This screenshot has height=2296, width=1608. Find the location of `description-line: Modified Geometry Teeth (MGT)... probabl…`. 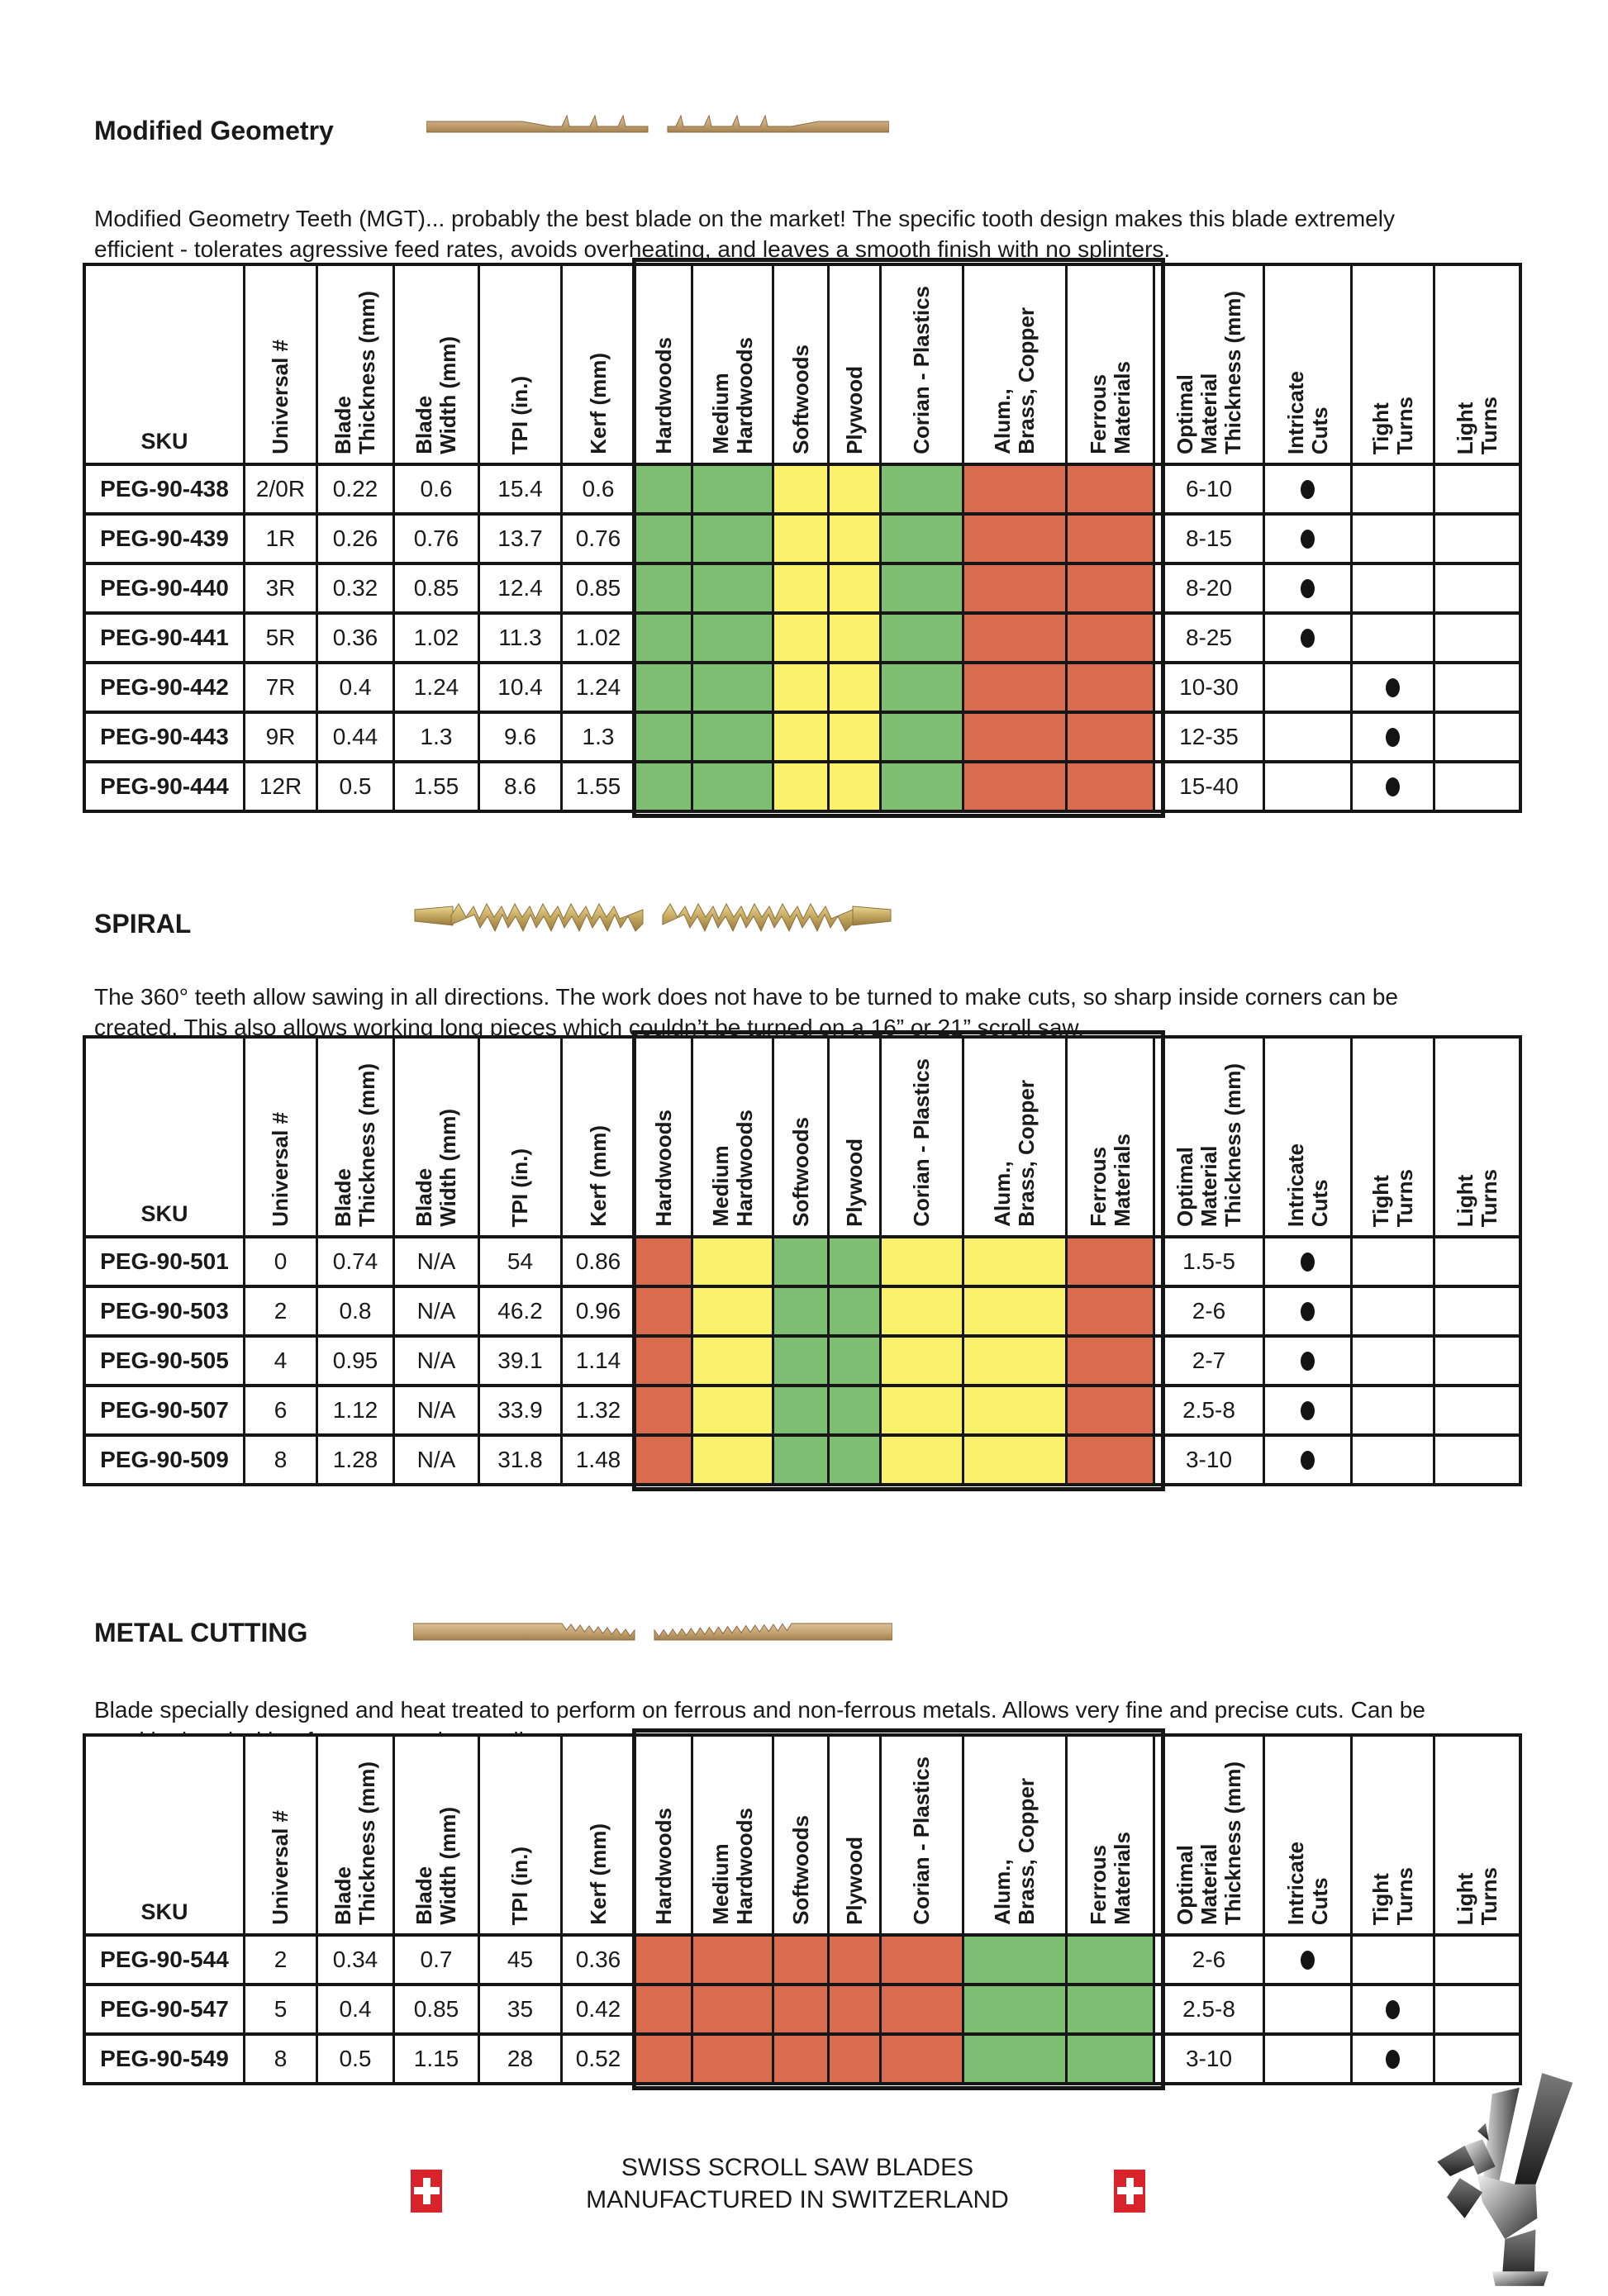

description-line: Modified Geometry Teeth (MGT)... probabl… is located at coordinates (744, 219).